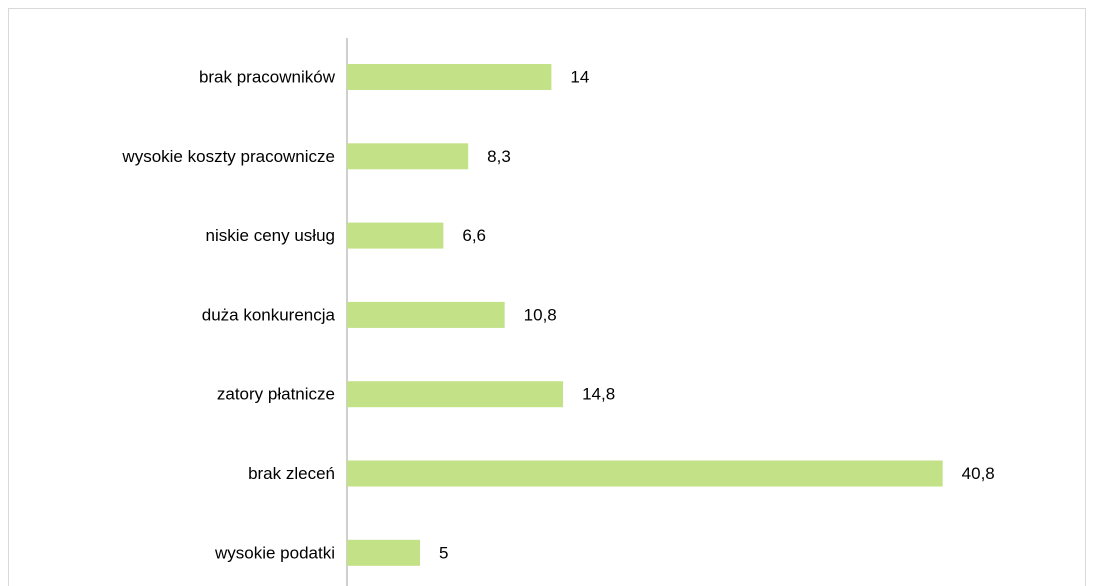 The width and height of the screenshot is (1094, 586). What do you see at coordinates (598, 394) in the screenshot?
I see `data-label: 14,8` at bounding box center [598, 394].